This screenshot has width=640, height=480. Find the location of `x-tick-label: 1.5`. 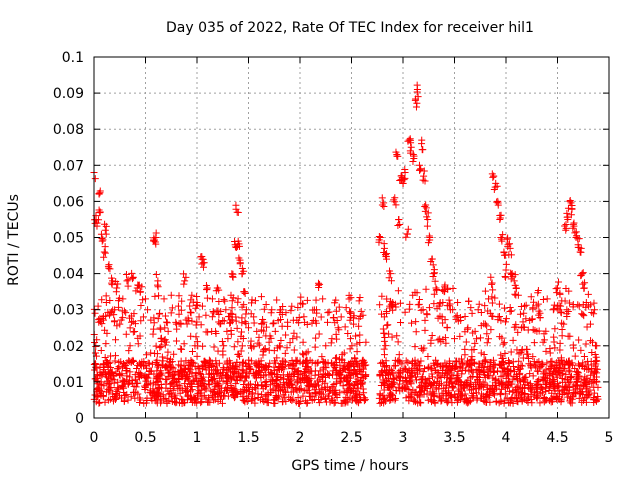

x-tick-label: 1.5 is located at coordinates (248, 438).